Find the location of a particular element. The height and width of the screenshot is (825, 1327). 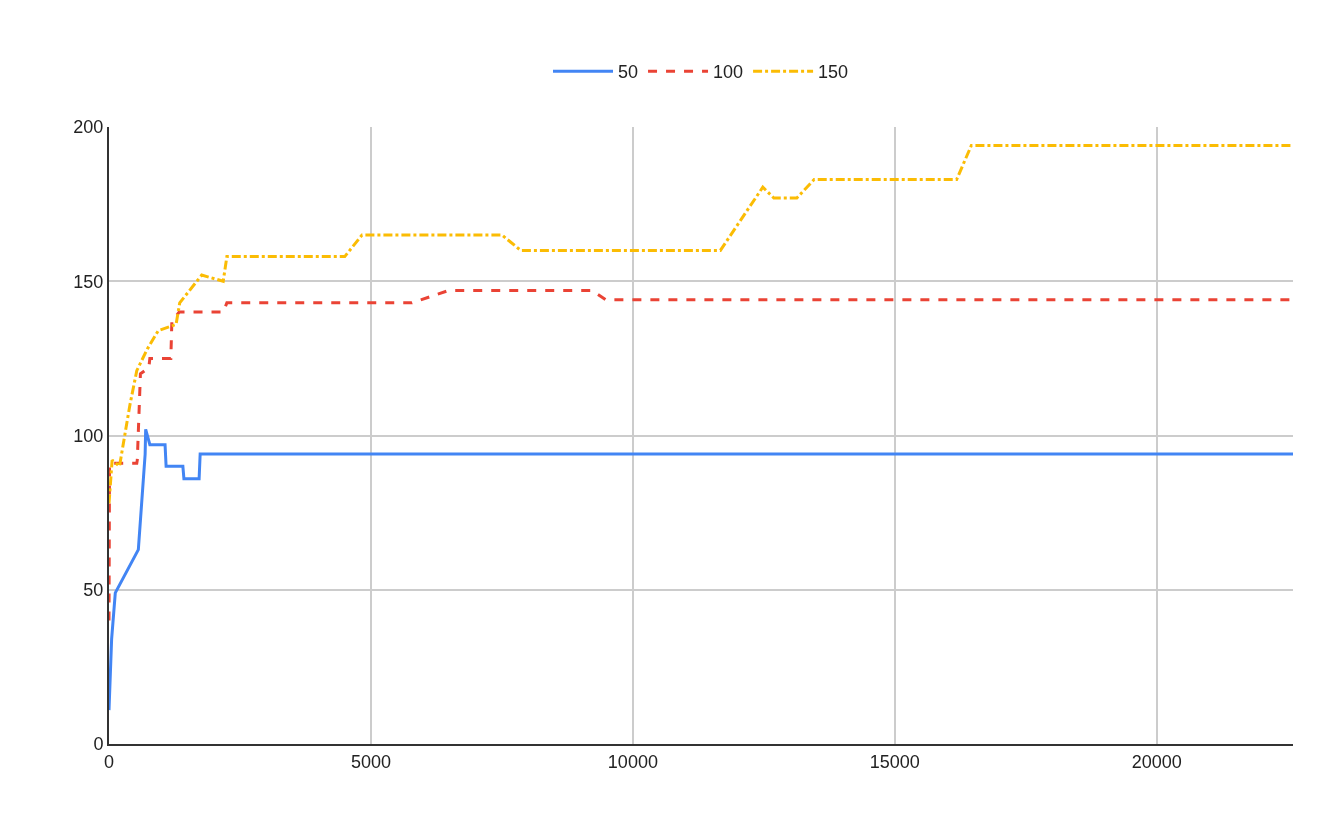

x-tick-label: 15000 is located at coordinates (894, 761).